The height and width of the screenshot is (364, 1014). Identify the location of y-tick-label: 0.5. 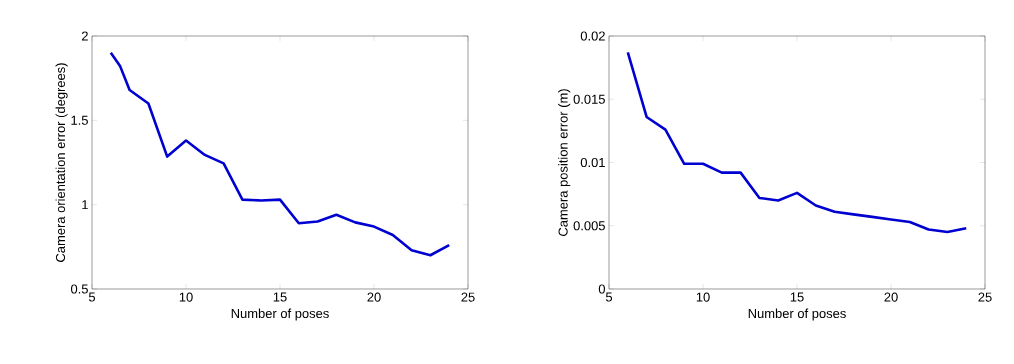
(79, 289).